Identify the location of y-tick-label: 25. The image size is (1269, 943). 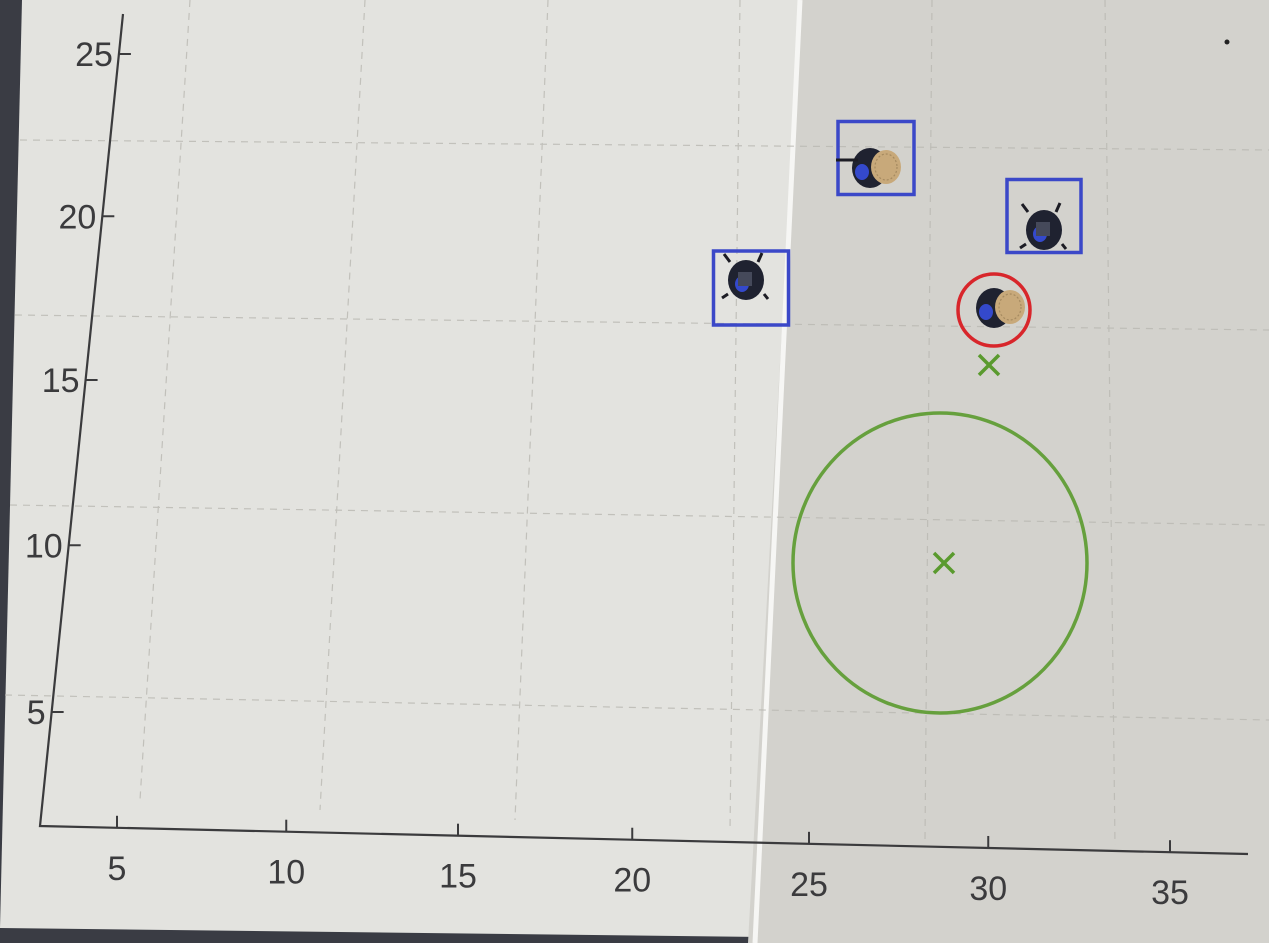
(94, 55).